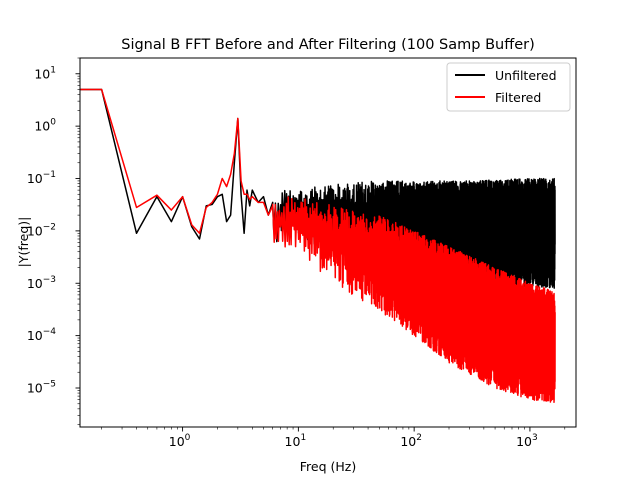  I want to click on y-tick-label: 10⁻⁴, so click(41, 335).